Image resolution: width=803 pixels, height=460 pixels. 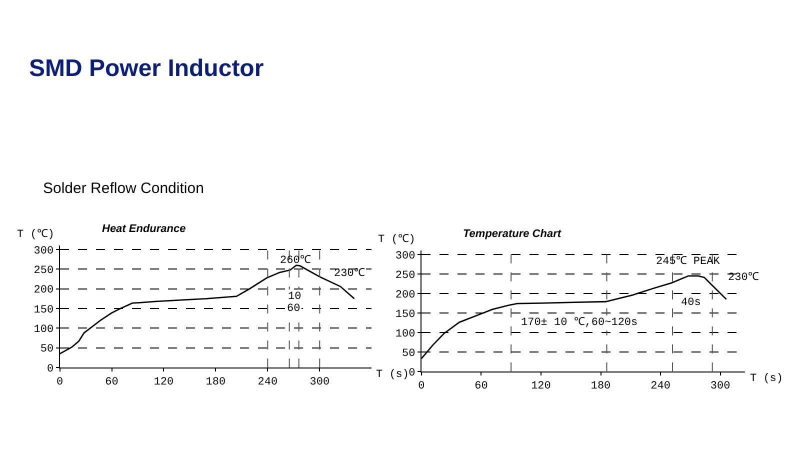 What do you see at coordinates (295, 297) in the screenshot?
I see `annotation: 10` at bounding box center [295, 297].